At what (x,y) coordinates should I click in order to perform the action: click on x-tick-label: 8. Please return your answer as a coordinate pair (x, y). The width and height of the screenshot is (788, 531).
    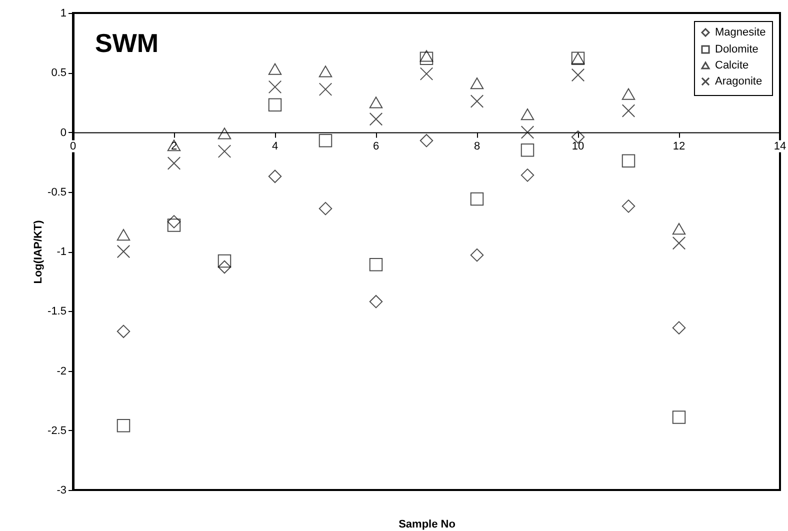
    Looking at the image, I should click on (477, 146).